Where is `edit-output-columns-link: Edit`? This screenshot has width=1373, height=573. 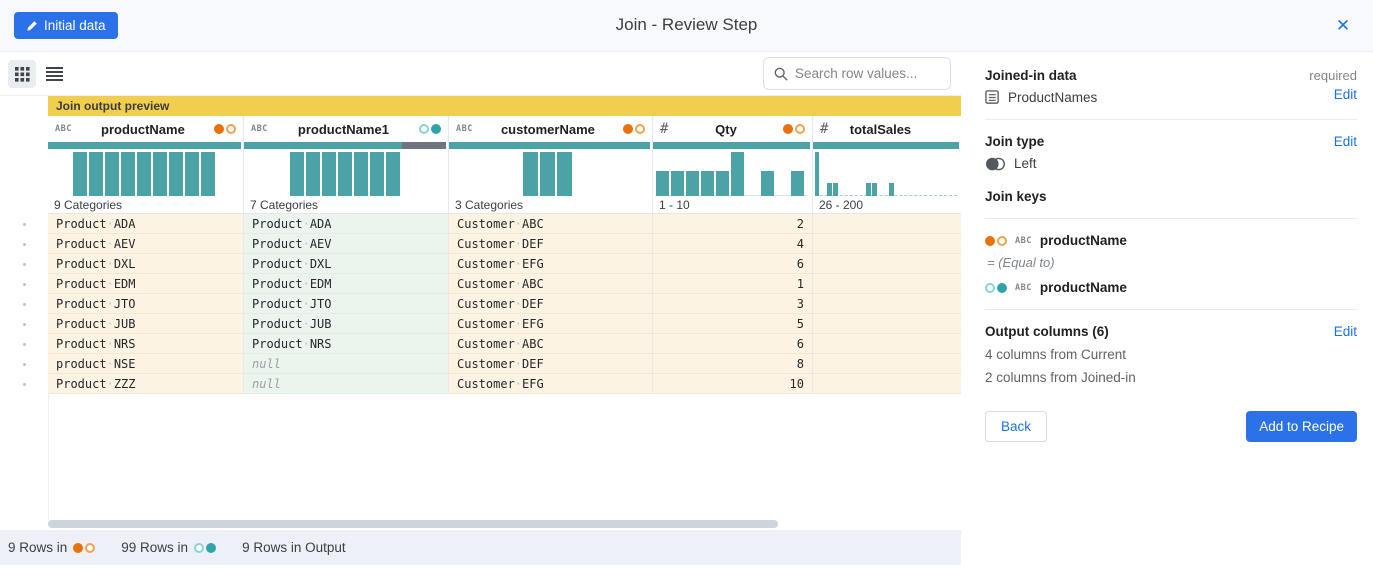
edit-output-columns-link: Edit is located at coordinates (1345, 331).